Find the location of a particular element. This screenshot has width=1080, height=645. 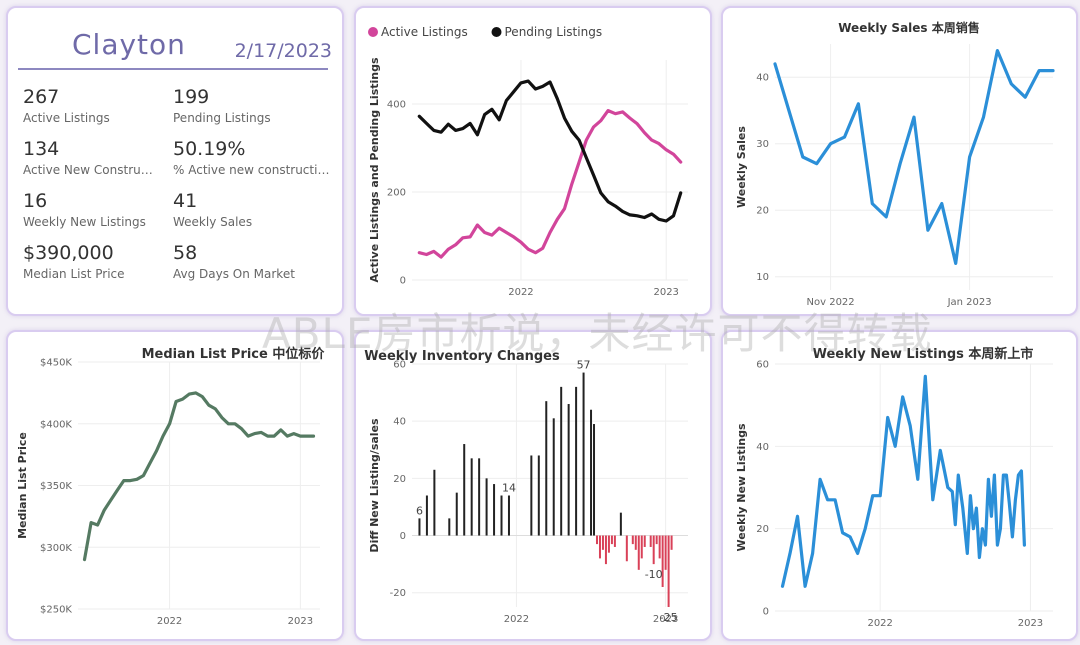

kpi-label: Weekly Sales is located at coordinates (213, 222).